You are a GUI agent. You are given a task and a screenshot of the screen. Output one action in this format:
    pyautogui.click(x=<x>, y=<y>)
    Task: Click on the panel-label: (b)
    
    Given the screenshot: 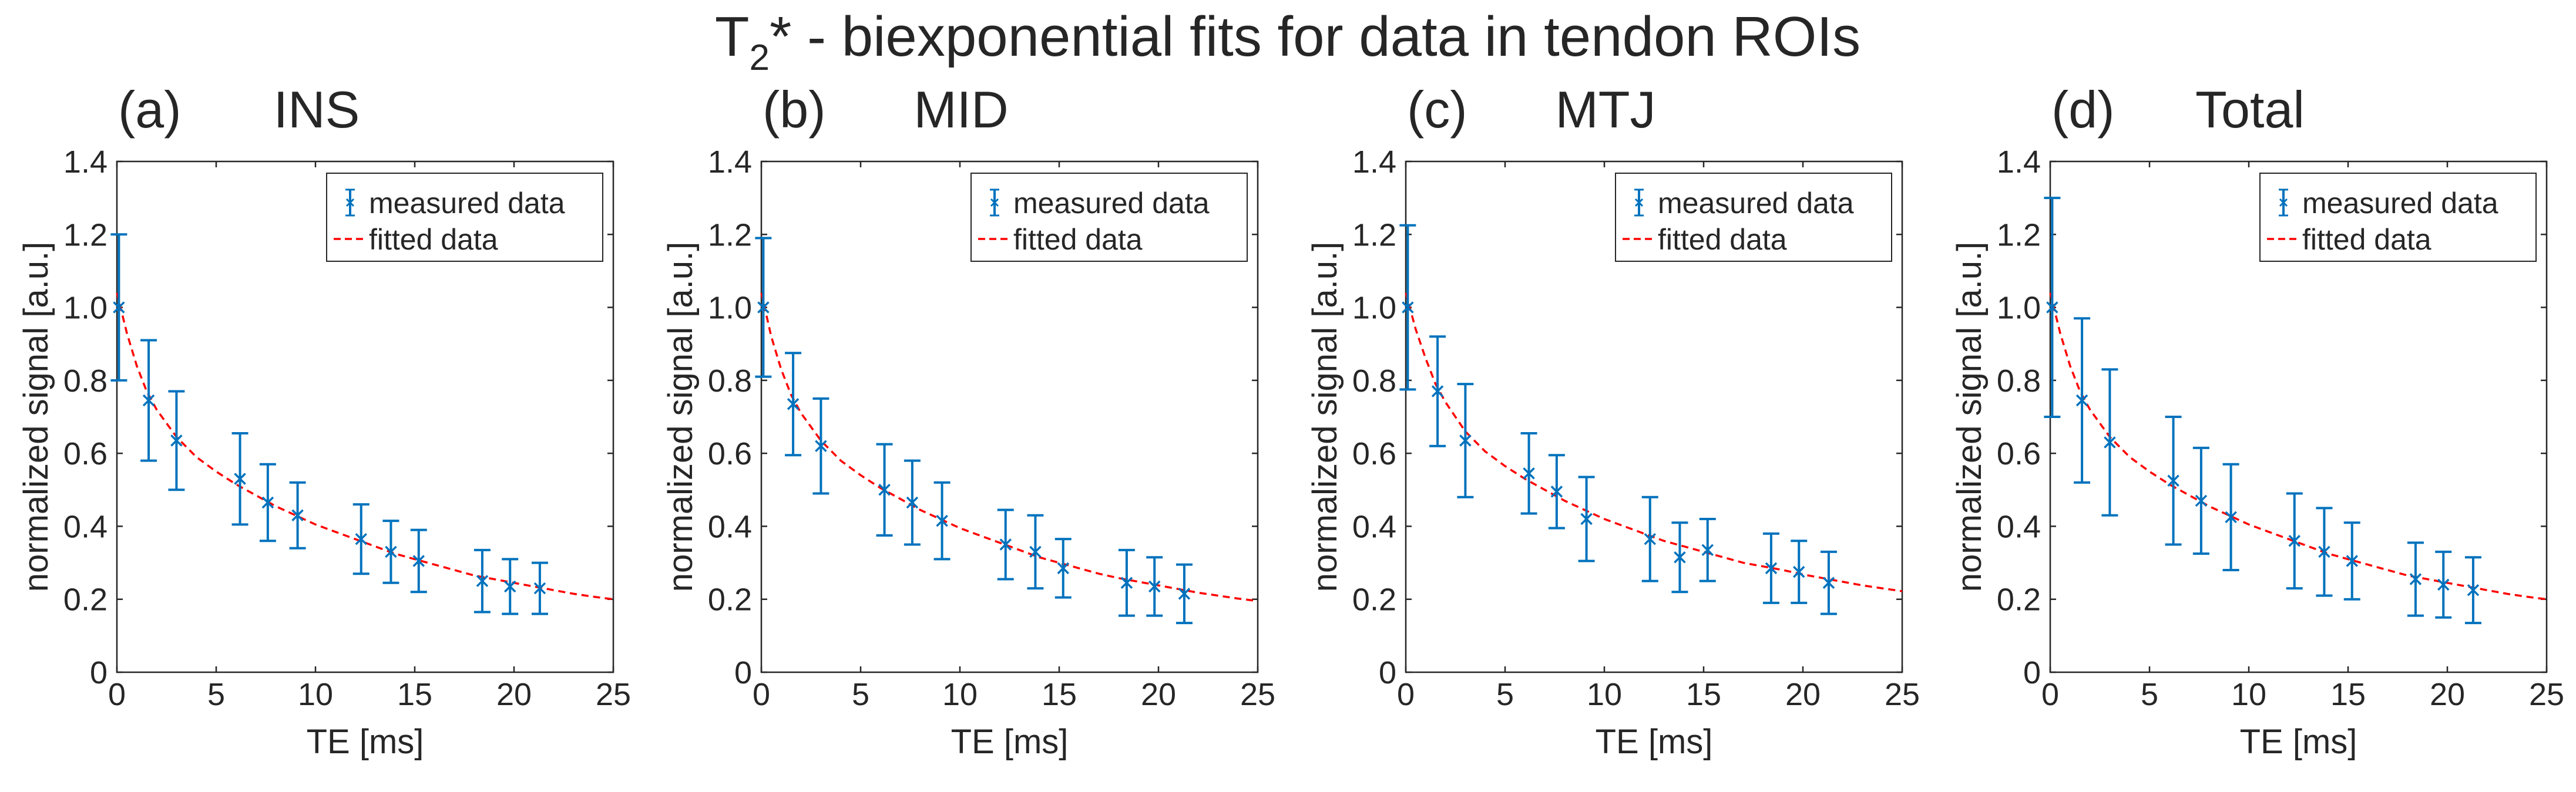 What is the action you would take?
    pyautogui.click(x=795, y=109)
    